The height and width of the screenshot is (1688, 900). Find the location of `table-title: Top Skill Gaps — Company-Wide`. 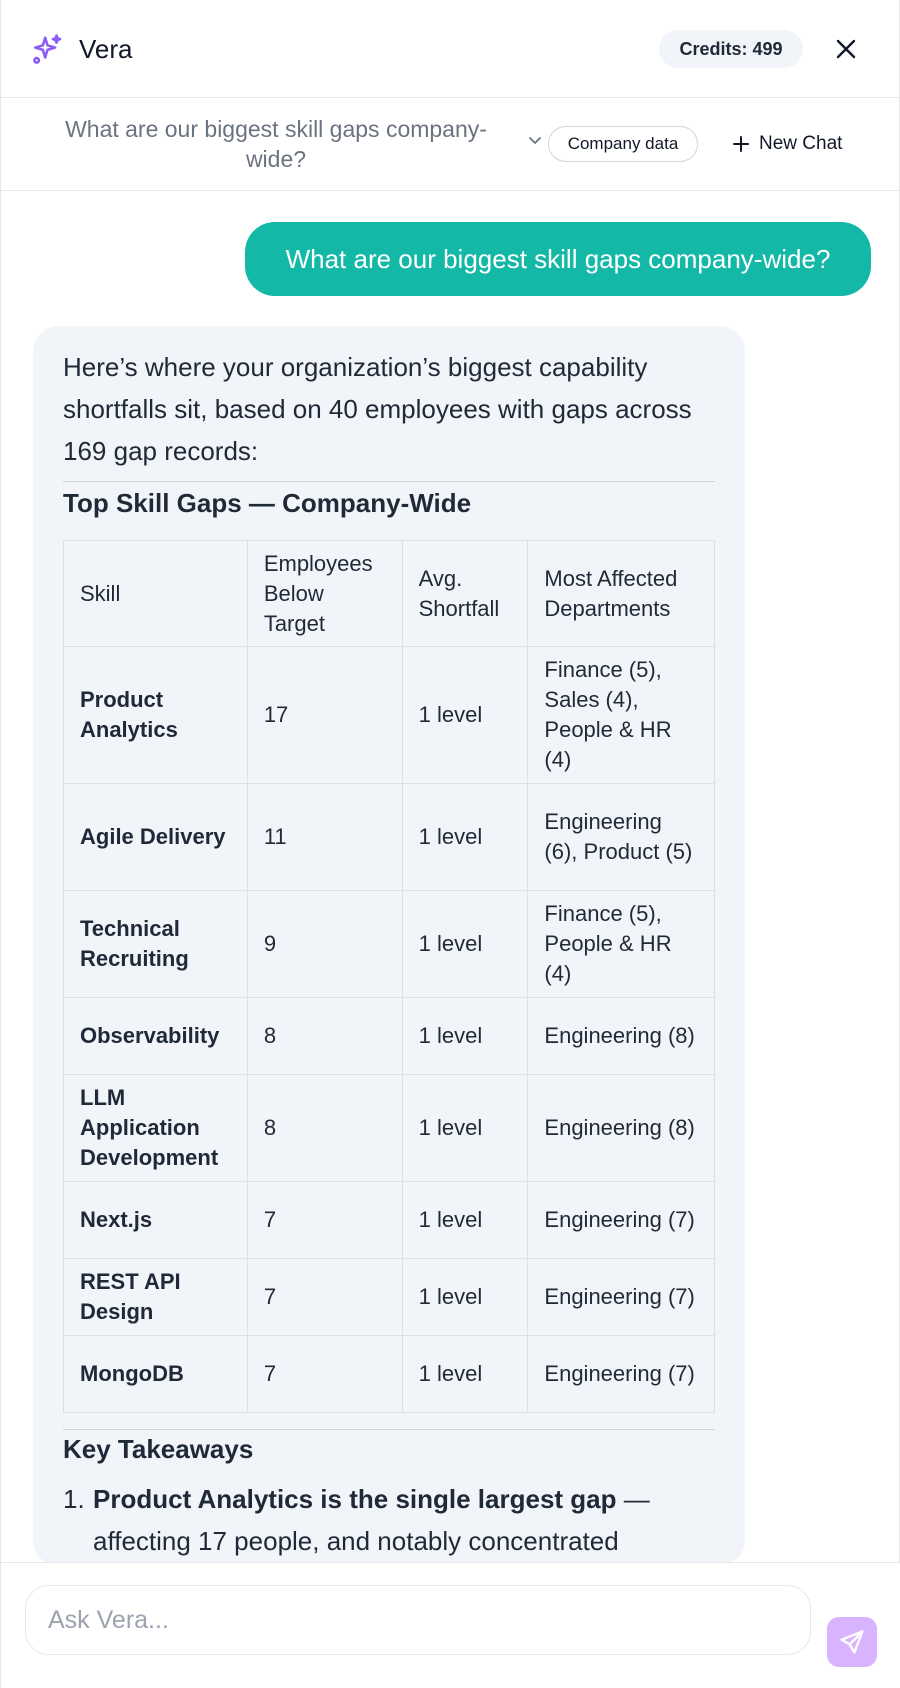

table-title: Top Skill Gaps — Company-Wide is located at coordinates (267, 503).